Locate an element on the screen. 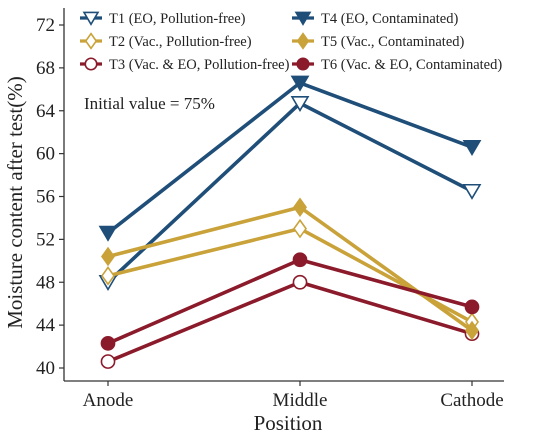  initial-value-annotation: Initial value = 75% is located at coordinates (149, 103).